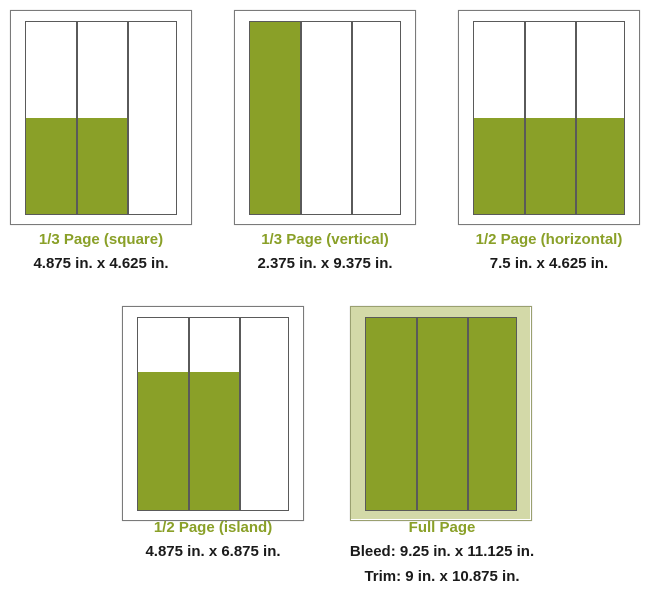  I want to click on page-trim-area, so click(441, 414).